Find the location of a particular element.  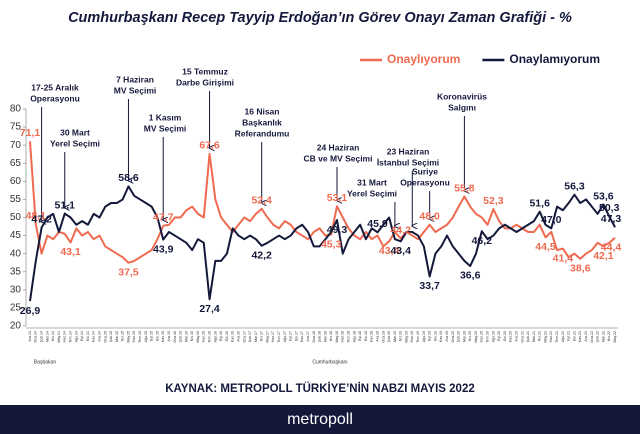

x-tick-label: Kas.17 is located at coordinates (302, 336).